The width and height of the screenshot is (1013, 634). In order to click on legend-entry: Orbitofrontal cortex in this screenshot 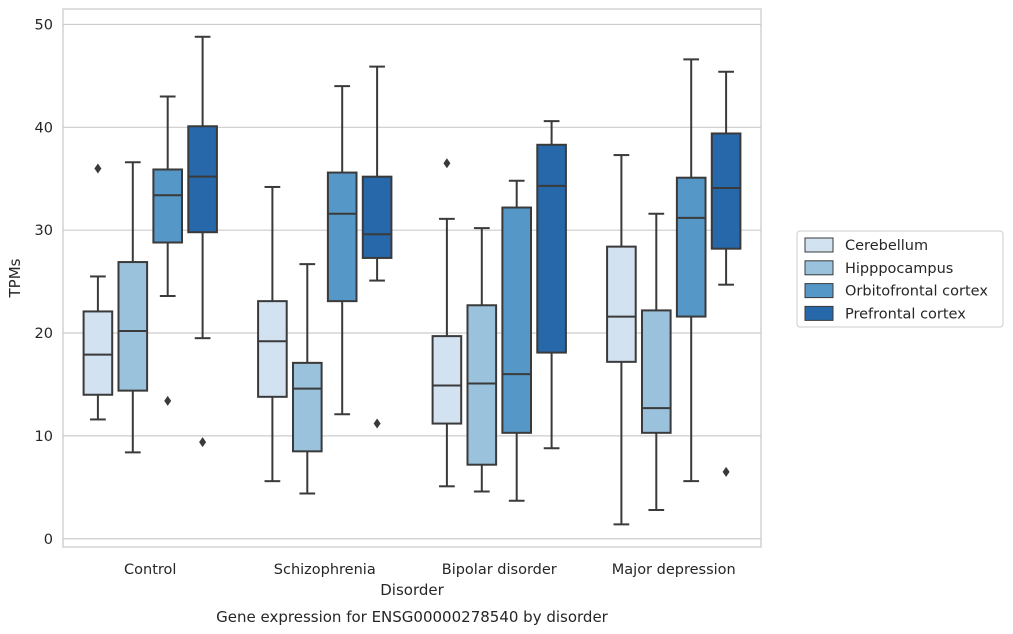, I will do `click(916, 292)`.